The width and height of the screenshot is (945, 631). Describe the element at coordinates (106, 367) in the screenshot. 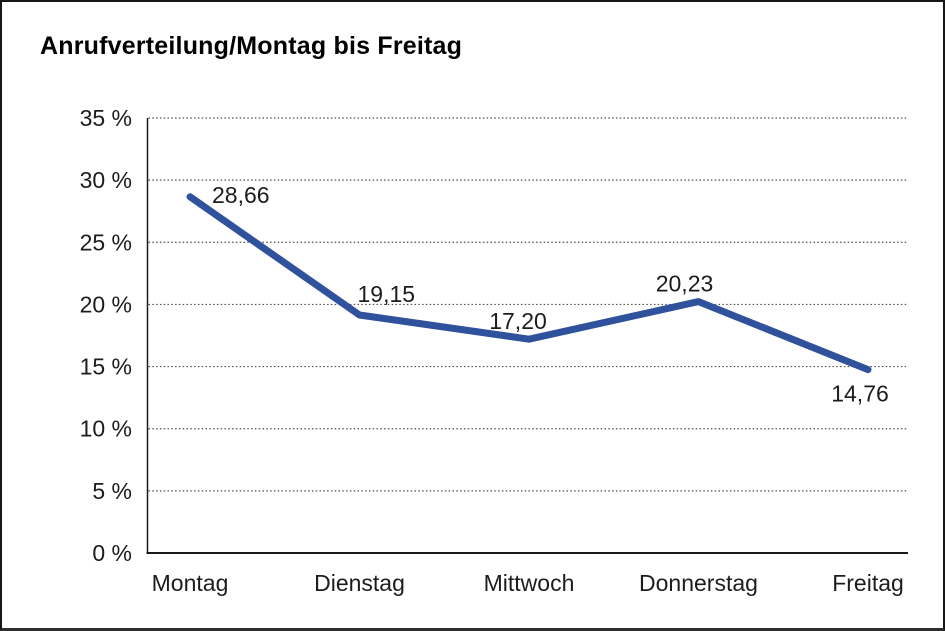

I see `y-tick-label: 15 %` at that location.